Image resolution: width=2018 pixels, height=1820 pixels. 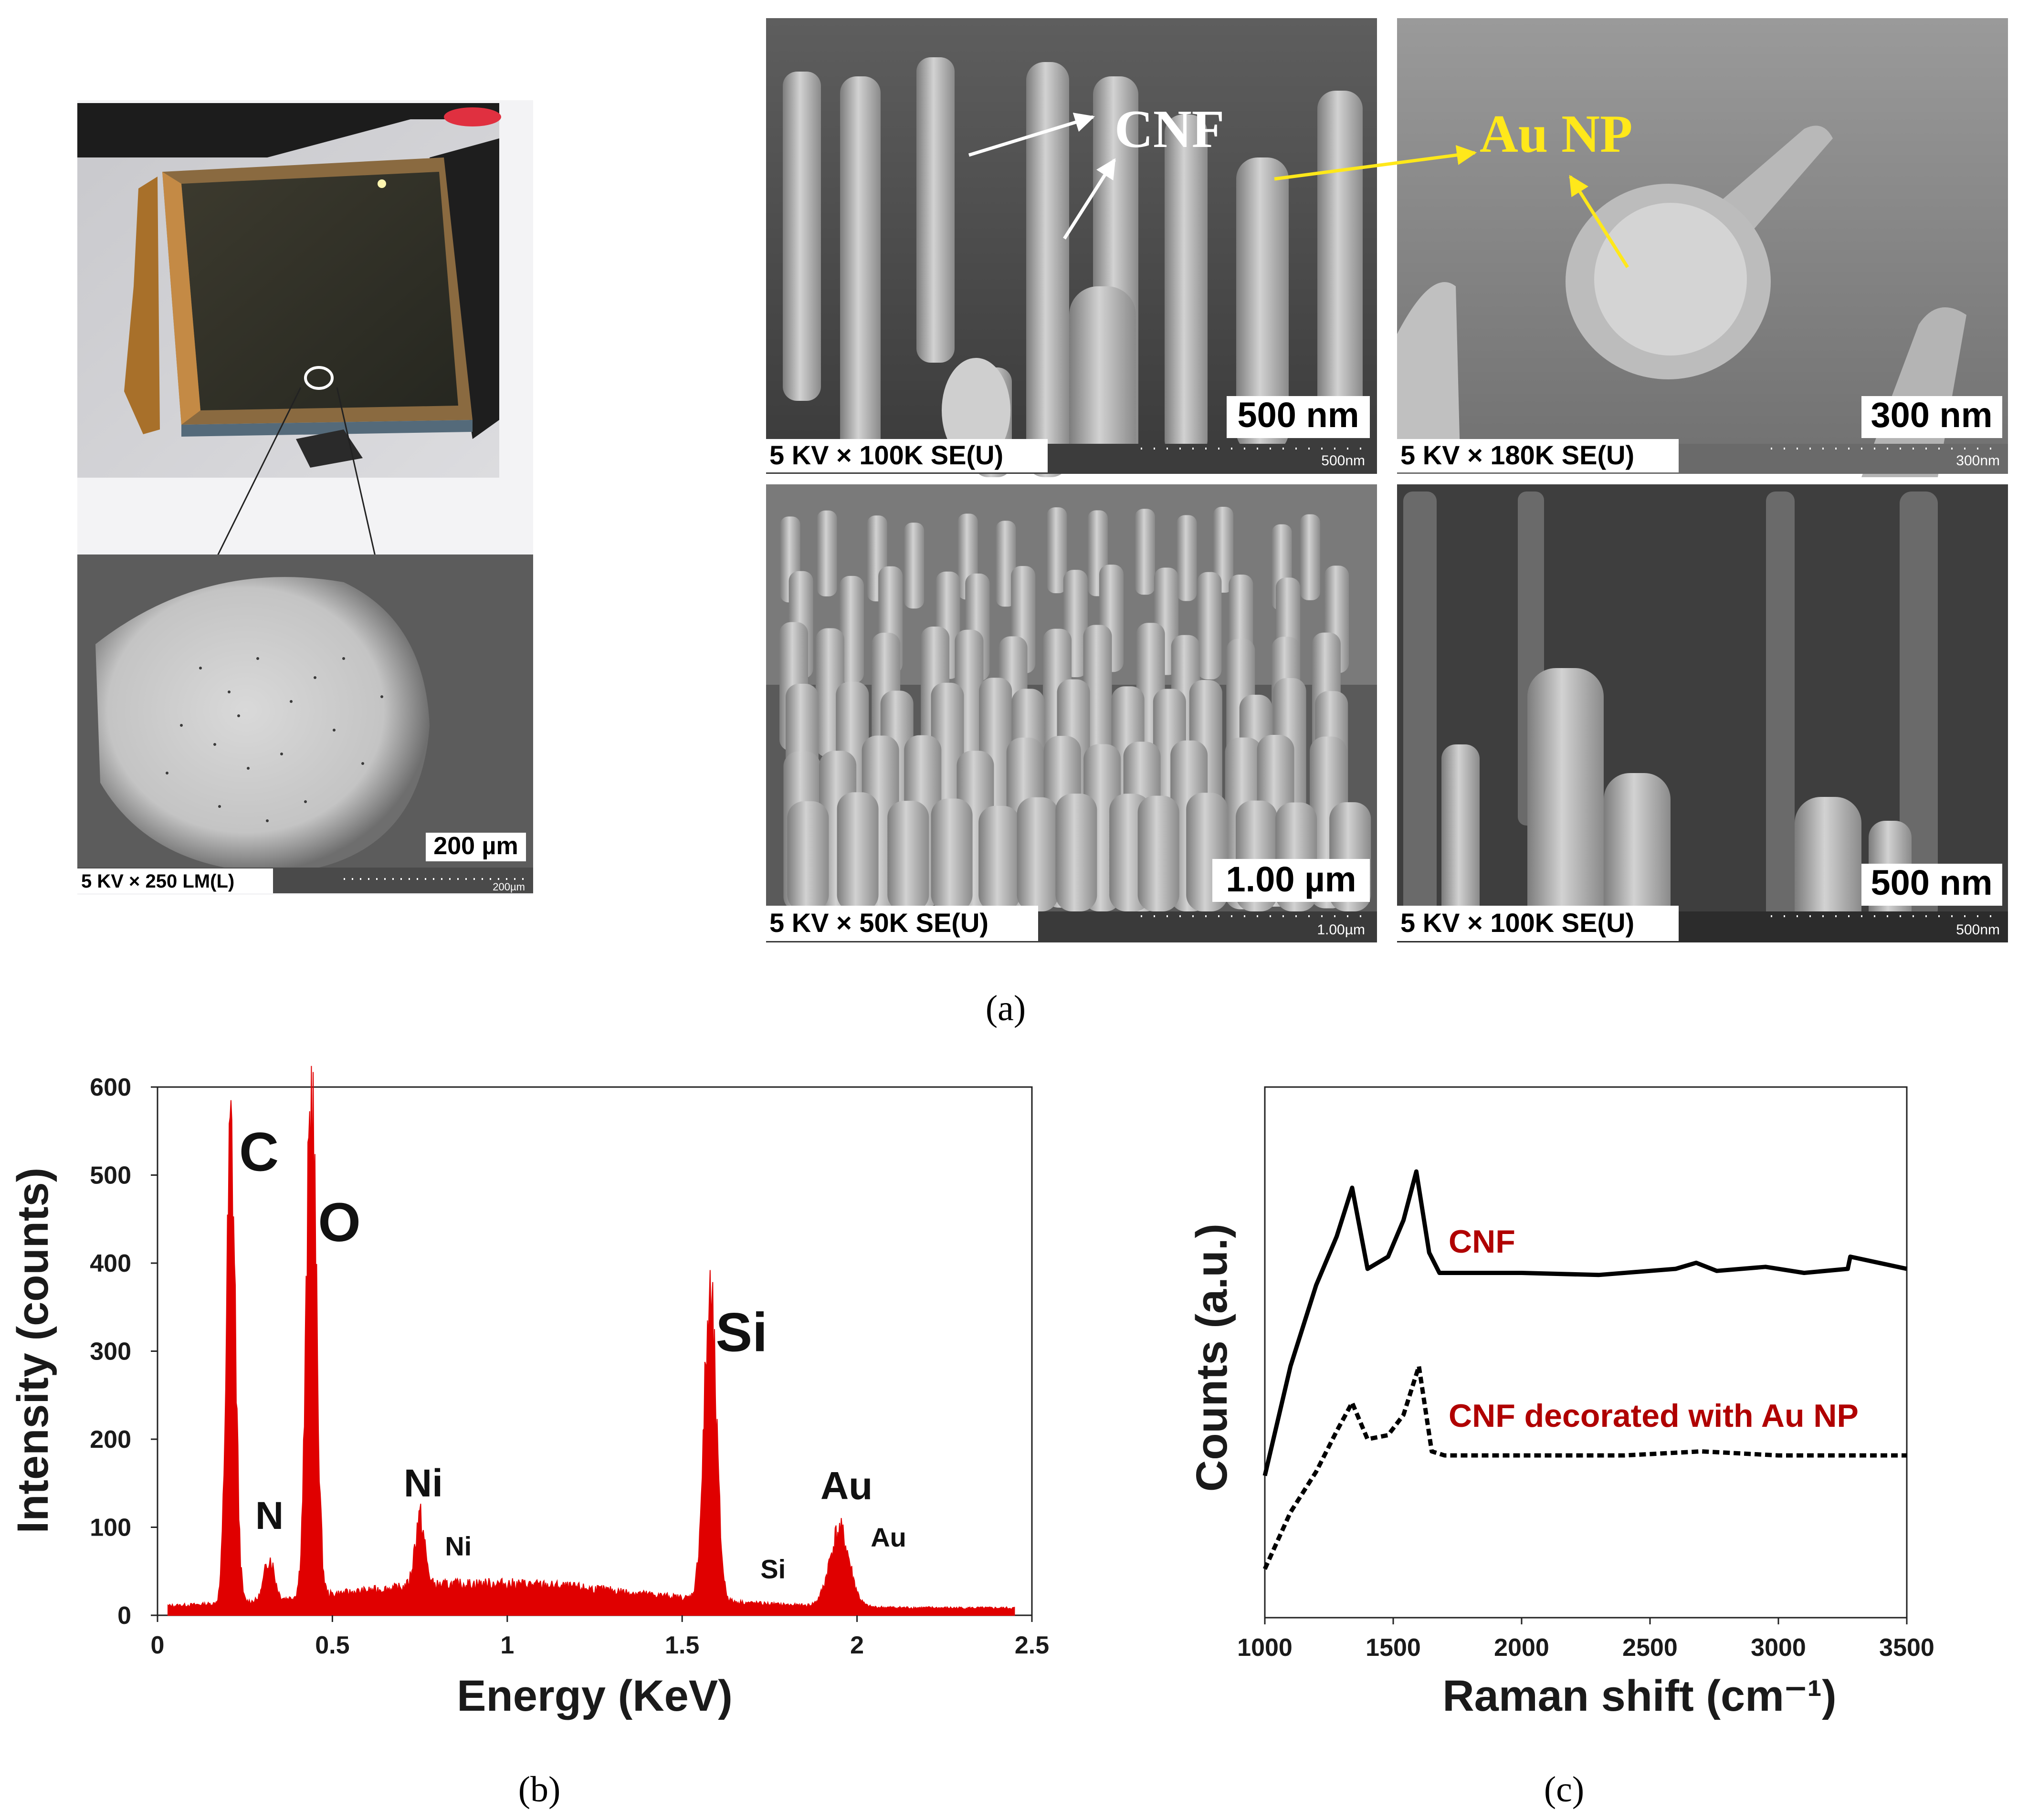 I want to click on raman-x-tick-label: 2000, so click(x=1521, y=1648).